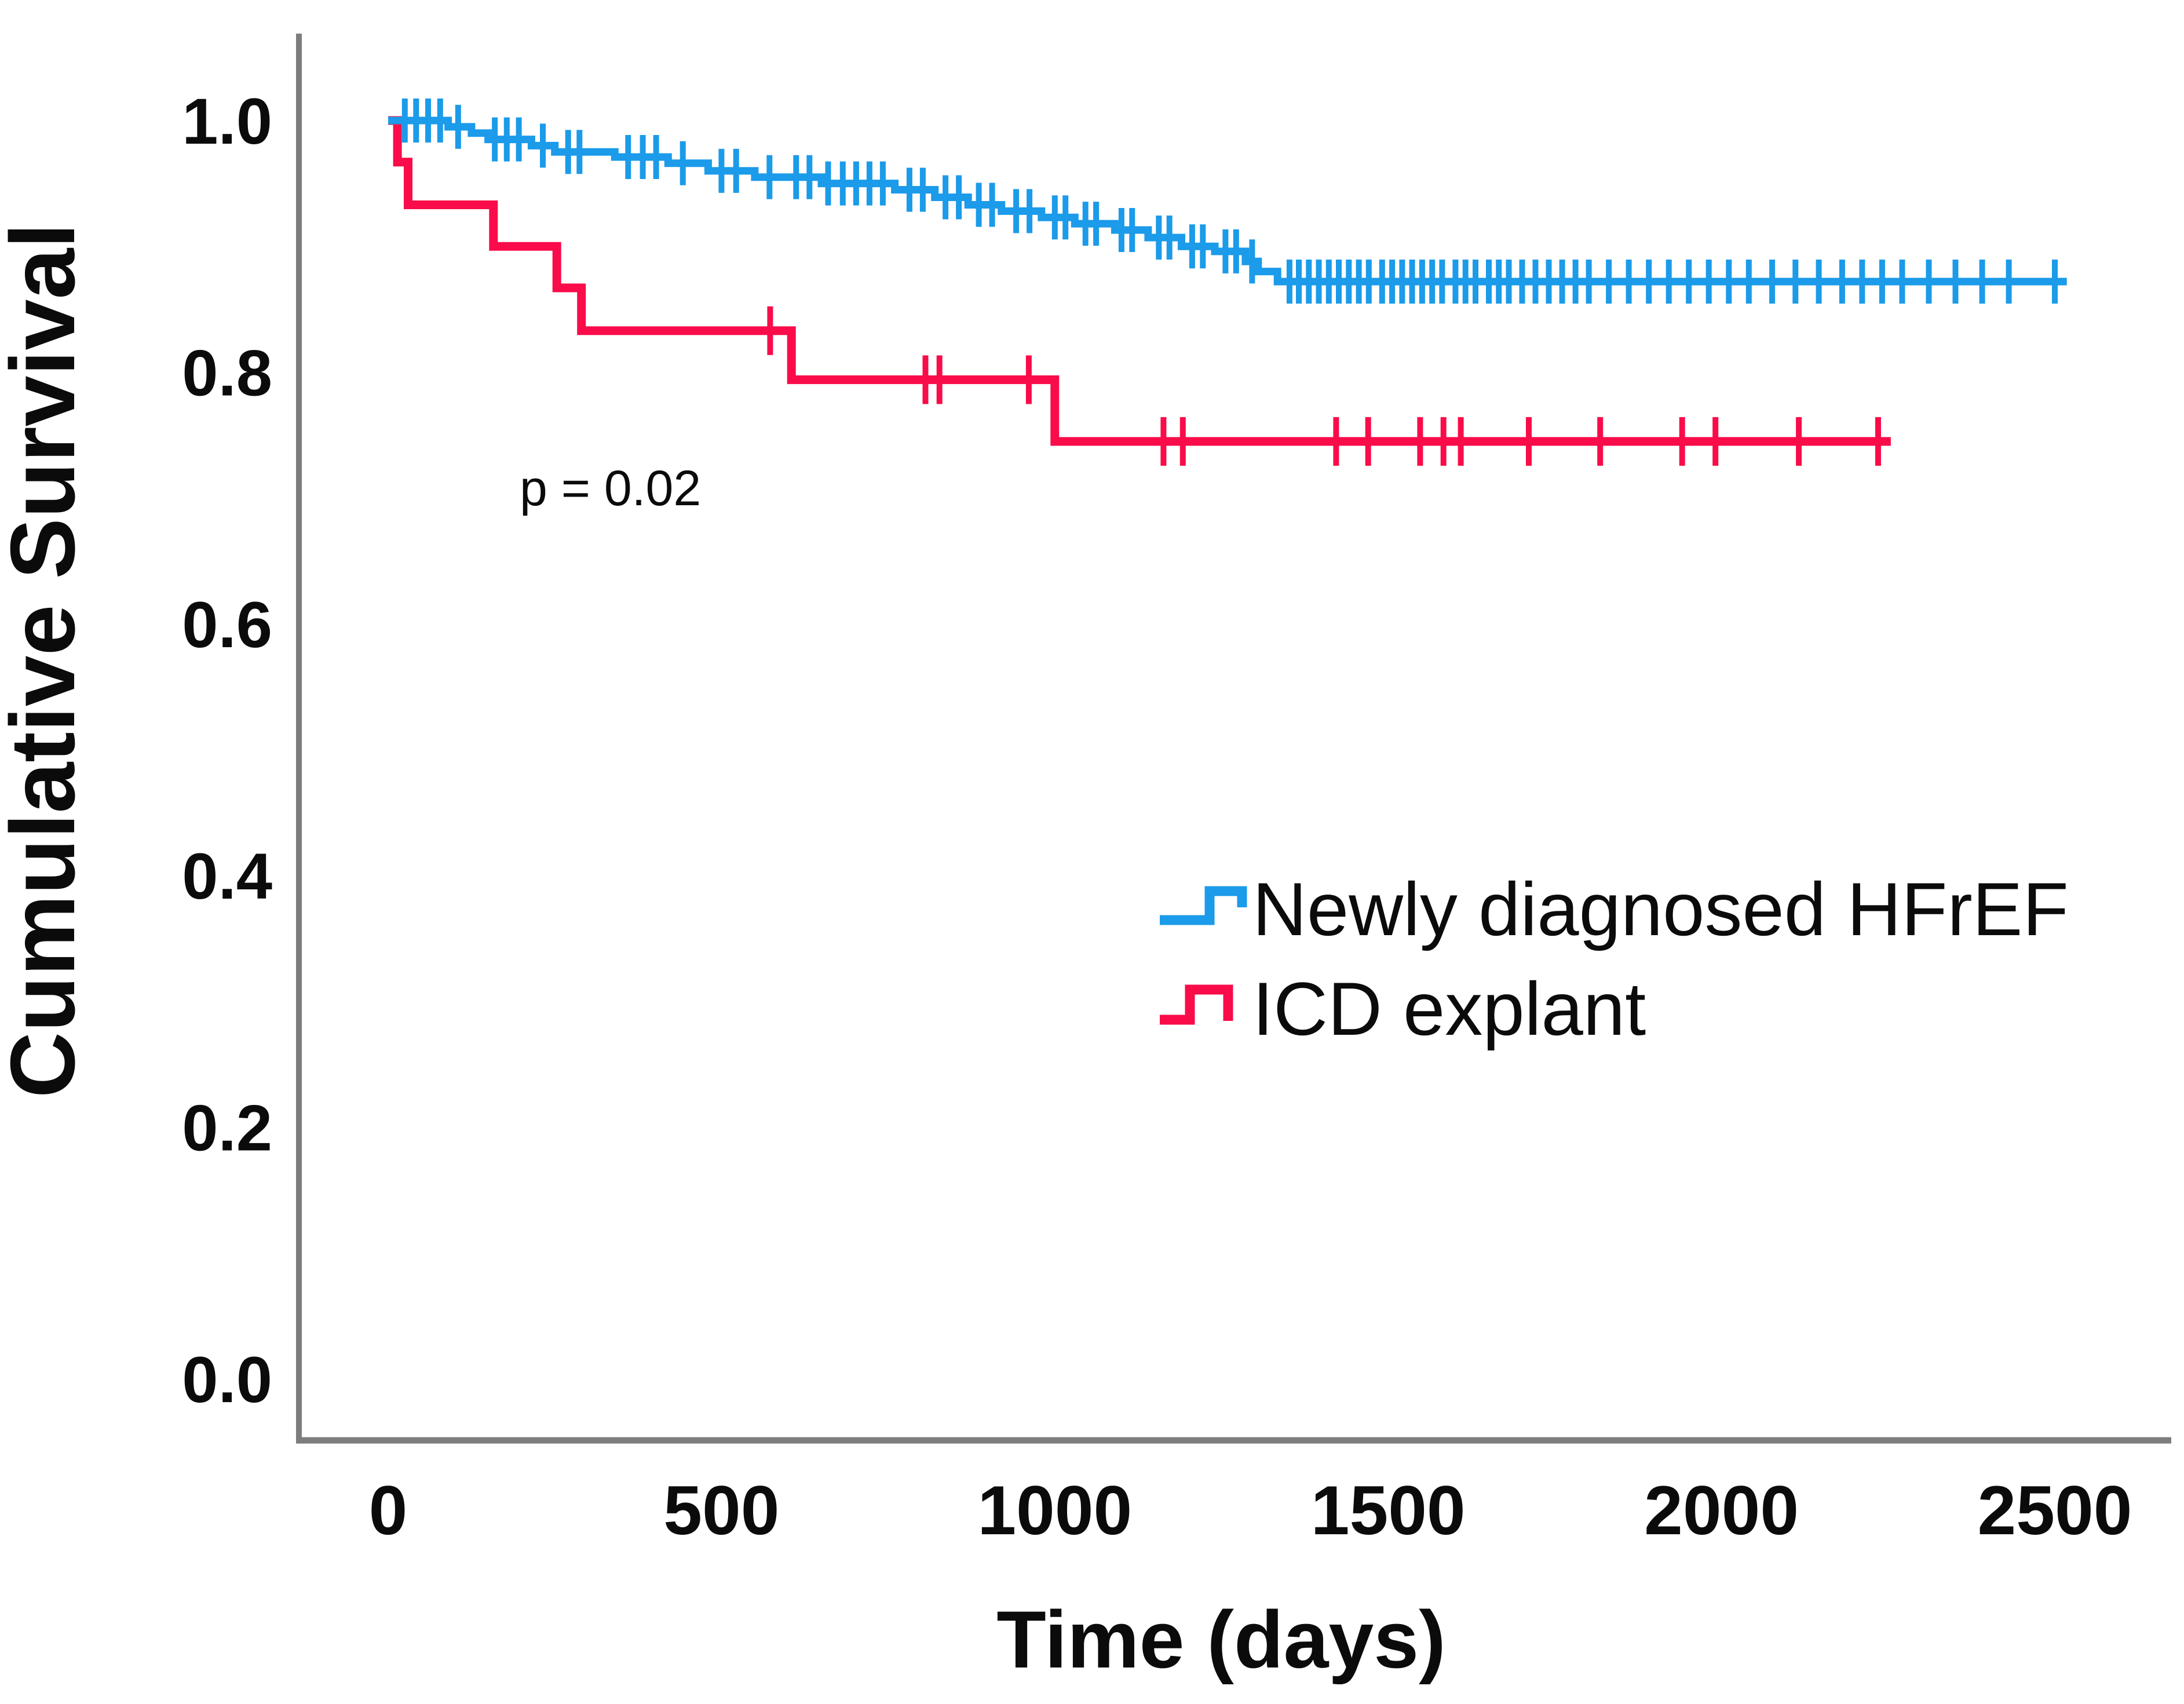  I want to click on legend-marker-icd, so click(1197, 1004).